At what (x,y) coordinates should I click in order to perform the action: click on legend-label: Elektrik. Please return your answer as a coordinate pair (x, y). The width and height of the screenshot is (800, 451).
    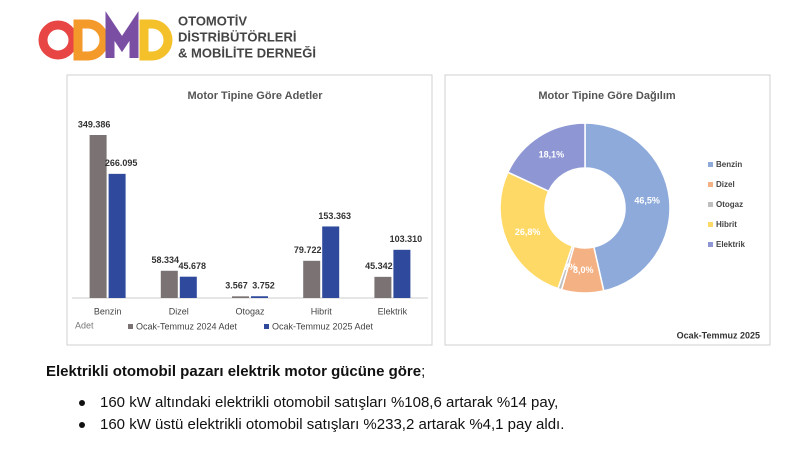
    Looking at the image, I should click on (730, 244).